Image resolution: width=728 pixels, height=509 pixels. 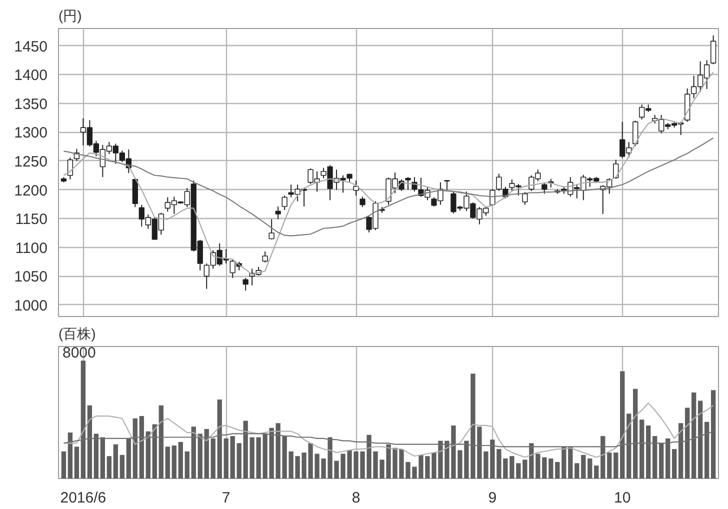 I want to click on y-tick-label: 1000, so click(x=31, y=305).